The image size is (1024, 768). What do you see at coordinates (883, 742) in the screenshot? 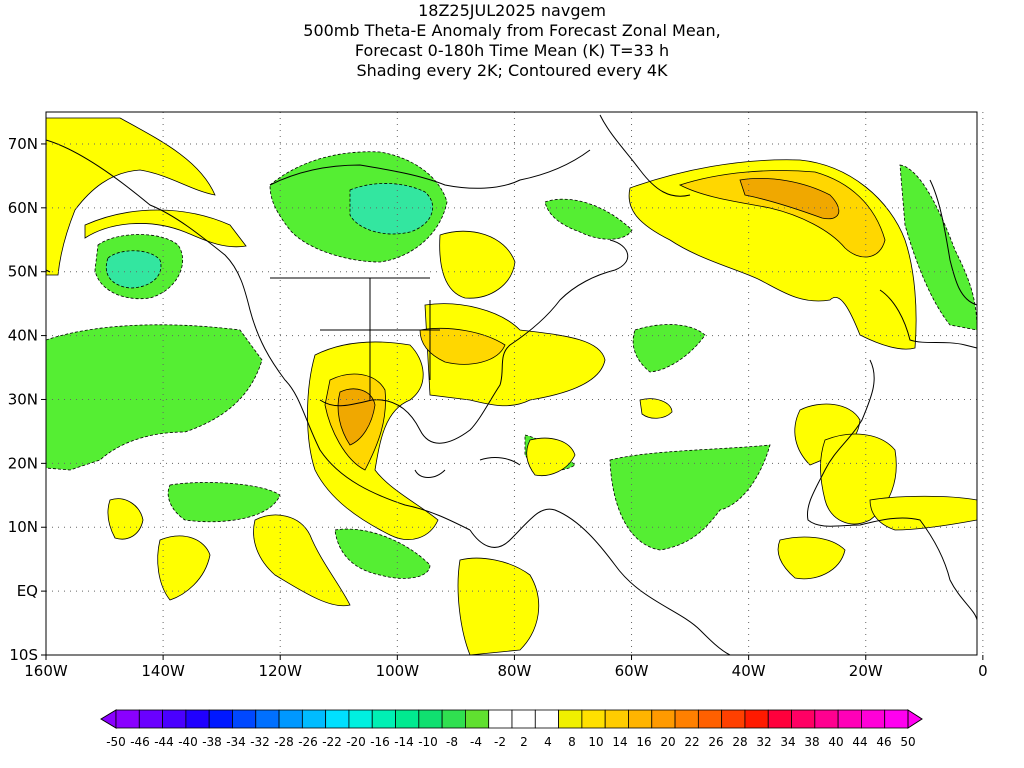
I see `colorbar-label: 46` at bounding box center [883, 742].